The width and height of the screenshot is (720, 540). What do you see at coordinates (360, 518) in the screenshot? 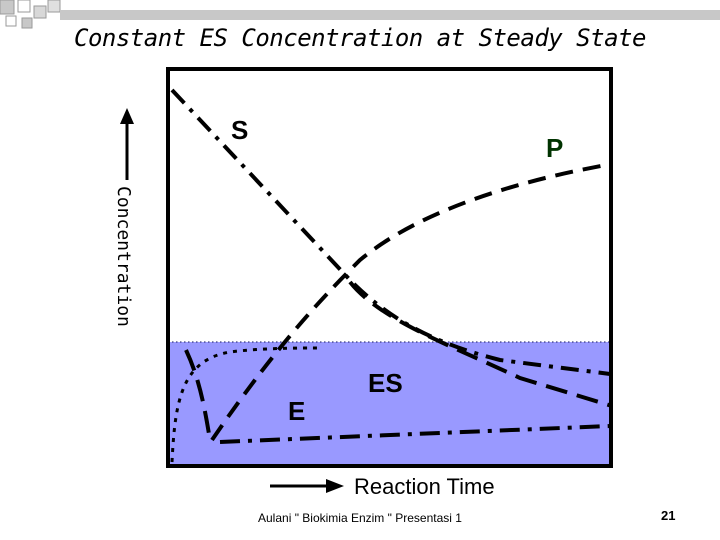
I see `slide-footer: Aulani " Biokimia Enzim " Presentasi 1` at bounding box center [360, 518].